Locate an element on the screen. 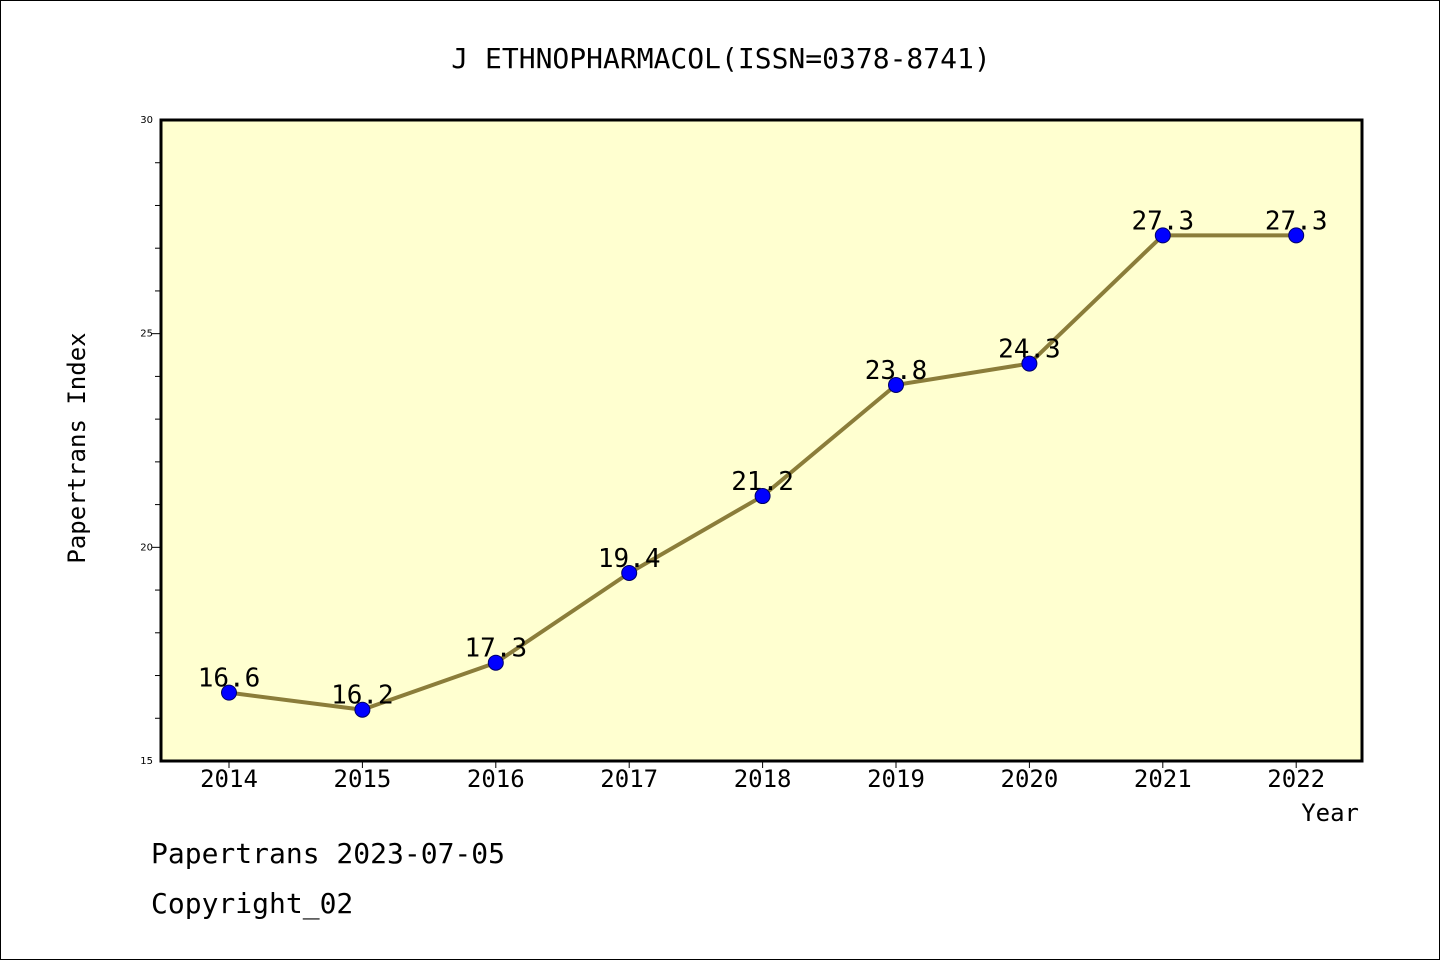 This screenshot has width=1440, height=960. y-axis: 15 20 25 30 is located at coordinates (150, 441).